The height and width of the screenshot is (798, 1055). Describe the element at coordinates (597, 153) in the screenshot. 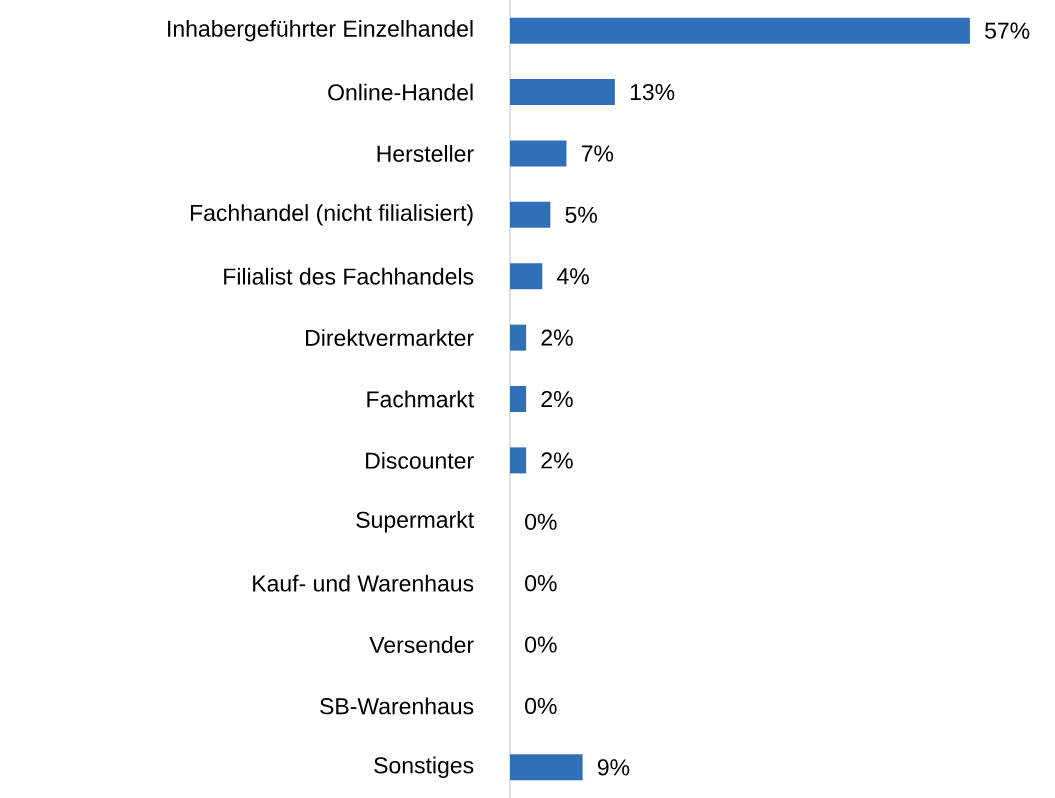

I see `data-label: 7%` at that location.